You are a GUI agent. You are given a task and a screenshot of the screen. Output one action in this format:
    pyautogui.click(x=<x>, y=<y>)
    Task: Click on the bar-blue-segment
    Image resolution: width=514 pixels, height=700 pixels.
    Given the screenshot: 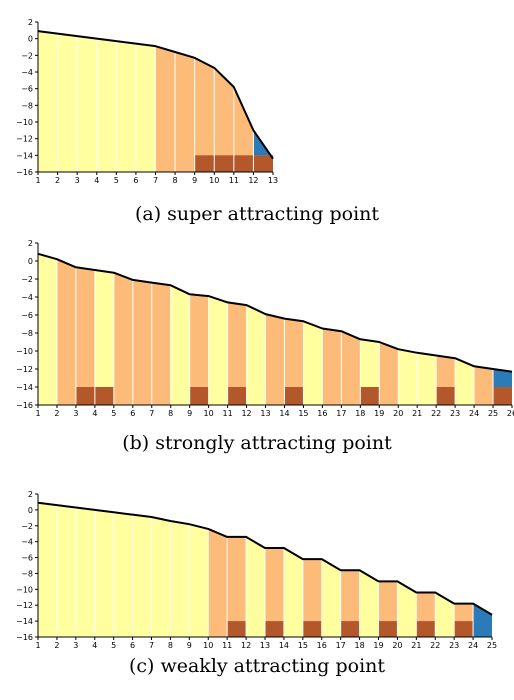 What is the action you would take?
    pyautogui.click(x=482, y=620)
    